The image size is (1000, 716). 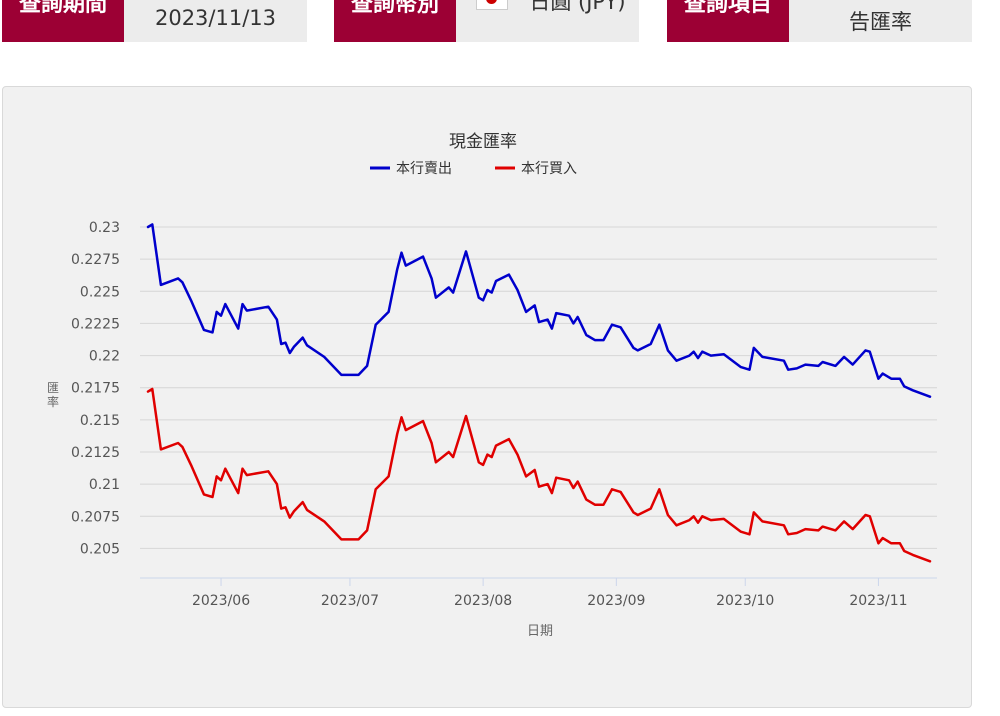 I want to click on chart-title: 現金匯率, so click(x=483, y=142).